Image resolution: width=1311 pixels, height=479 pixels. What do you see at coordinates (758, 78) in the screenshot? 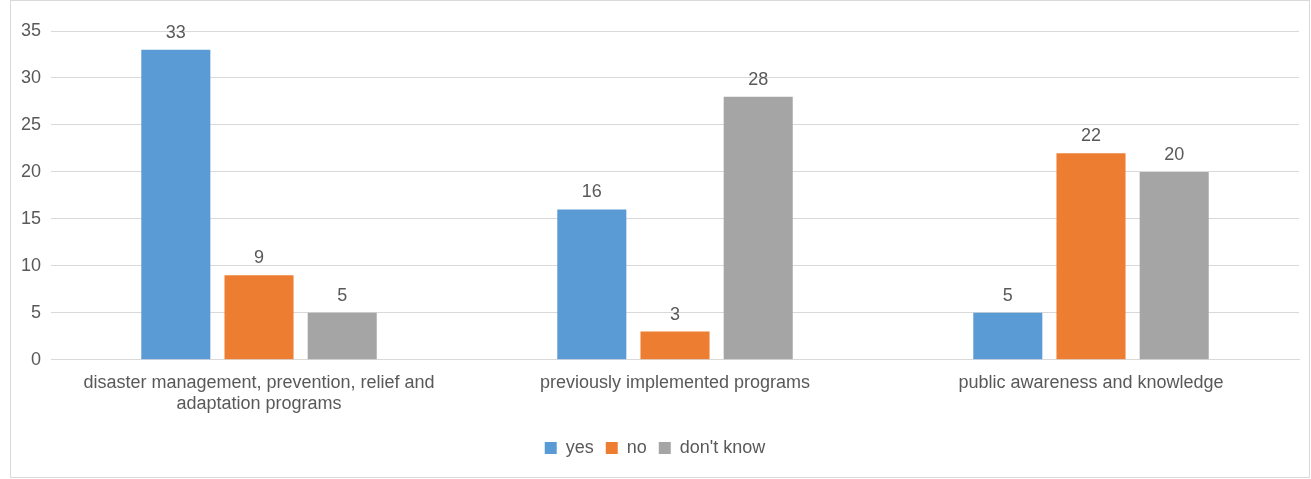
I see `data-label: 28` at bounding box center [758, 78].